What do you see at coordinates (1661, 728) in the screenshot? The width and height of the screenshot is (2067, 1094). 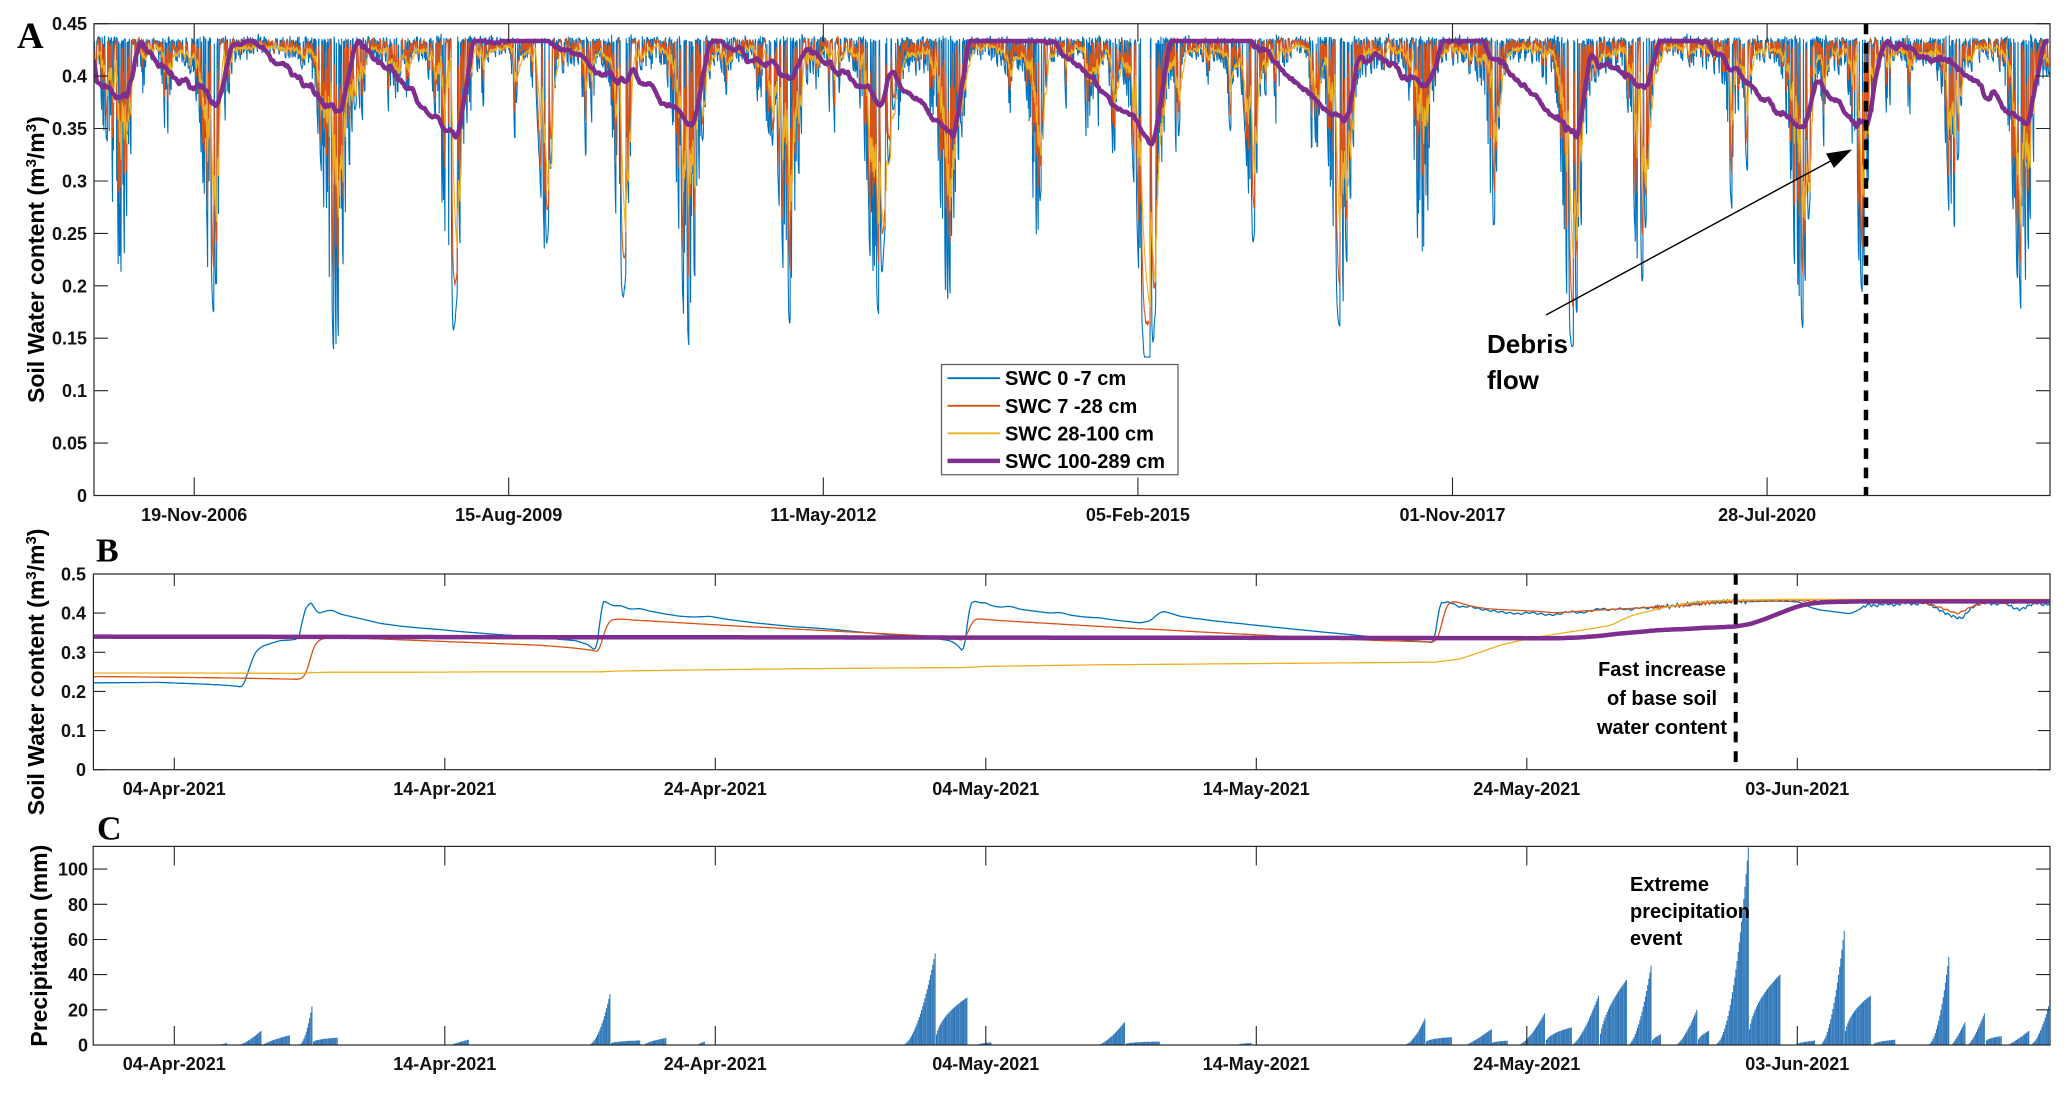 I see `svg-text: water content` at bounding box center [1661, 728].